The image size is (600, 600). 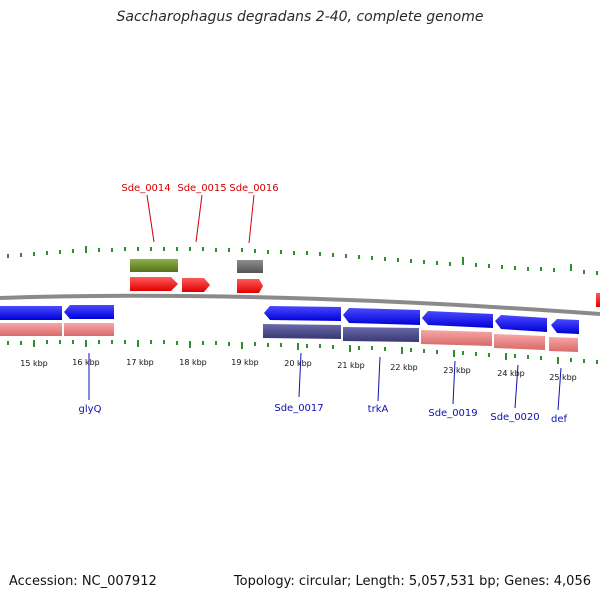 I want to click on cds-trka, so click(x=381, y=316).